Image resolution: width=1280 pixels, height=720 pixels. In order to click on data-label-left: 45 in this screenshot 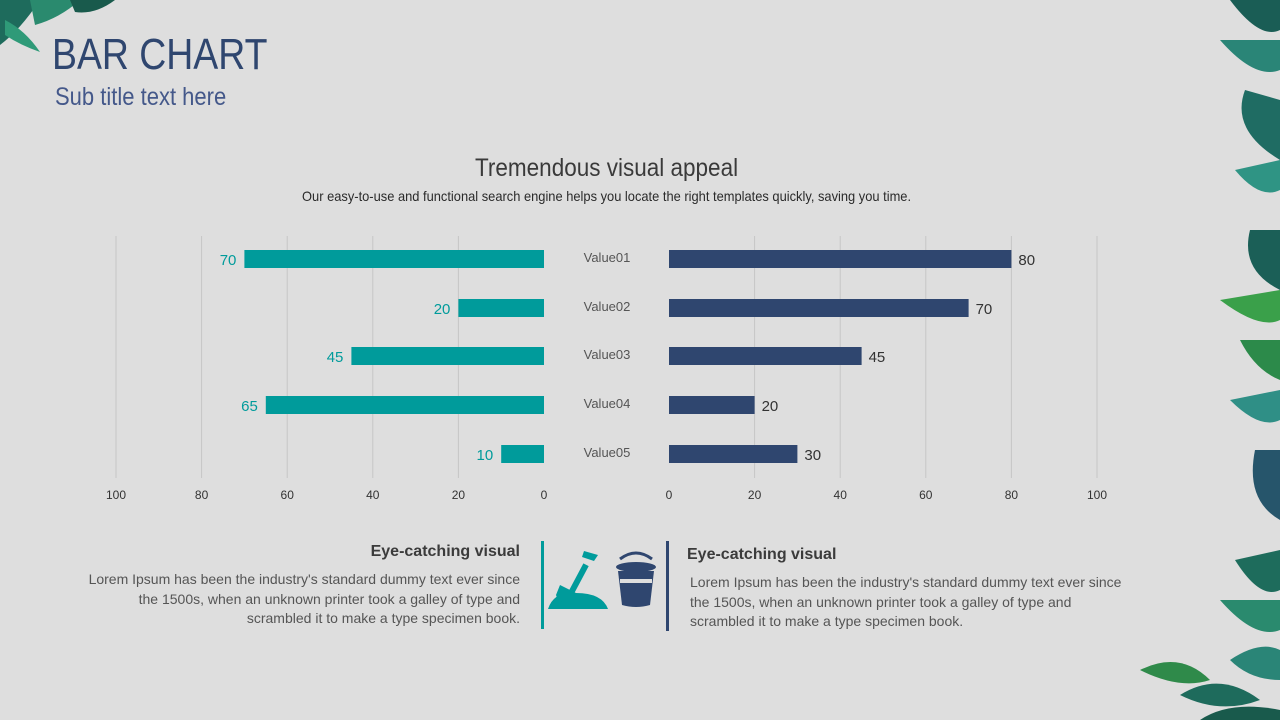, I will do `click(335, 357)`.